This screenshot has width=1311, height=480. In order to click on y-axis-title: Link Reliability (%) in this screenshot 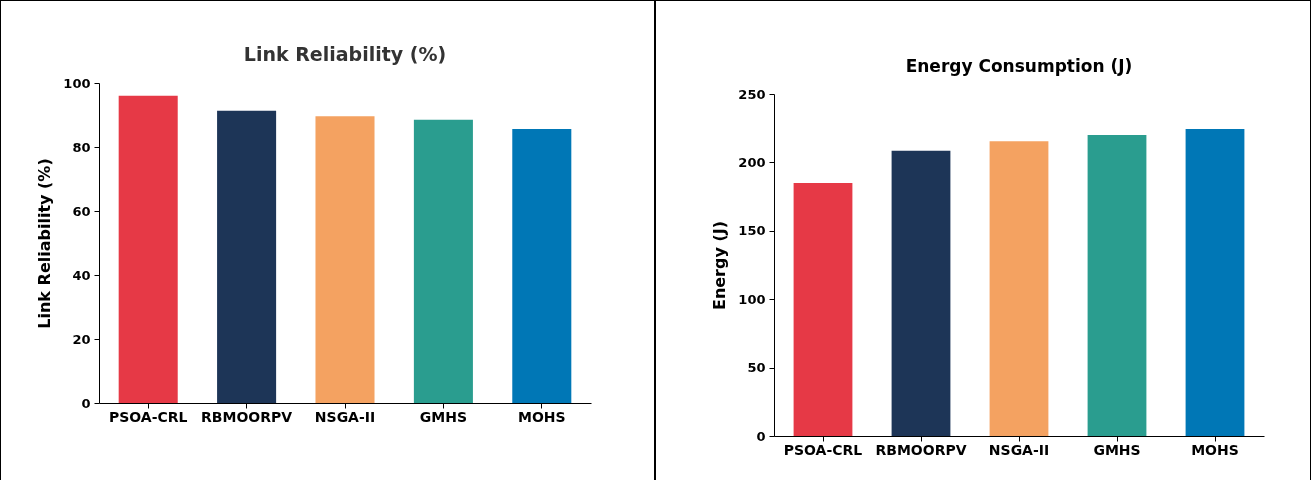, I will do `click(45, 243)`.